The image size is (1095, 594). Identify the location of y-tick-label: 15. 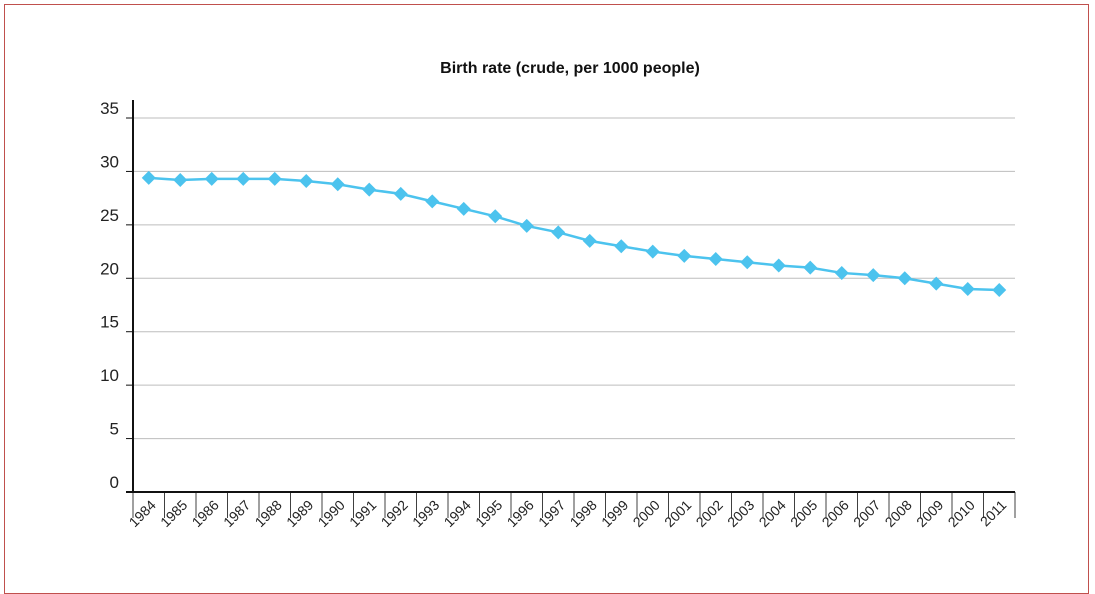
(109, 322).